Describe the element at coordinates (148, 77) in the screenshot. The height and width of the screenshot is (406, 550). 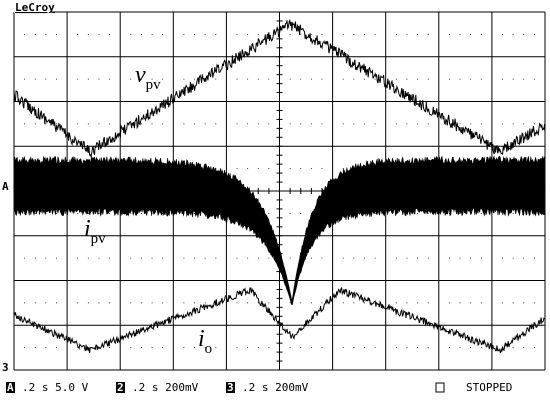
I see `vpv-label: vpv` at that location.